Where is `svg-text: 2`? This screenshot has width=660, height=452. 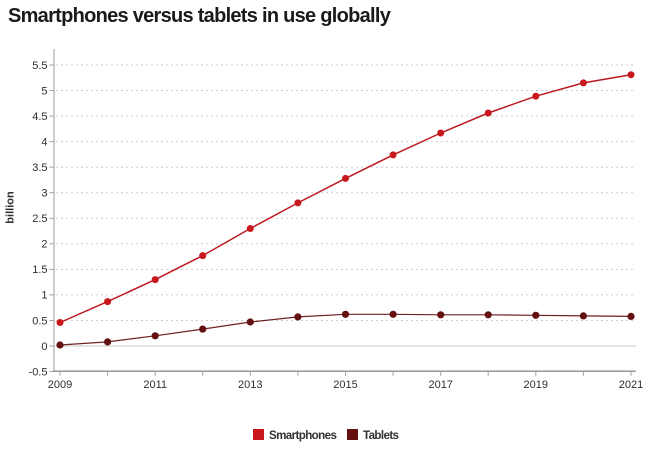 svg-text: 2 is located at coordinates (44, 245).